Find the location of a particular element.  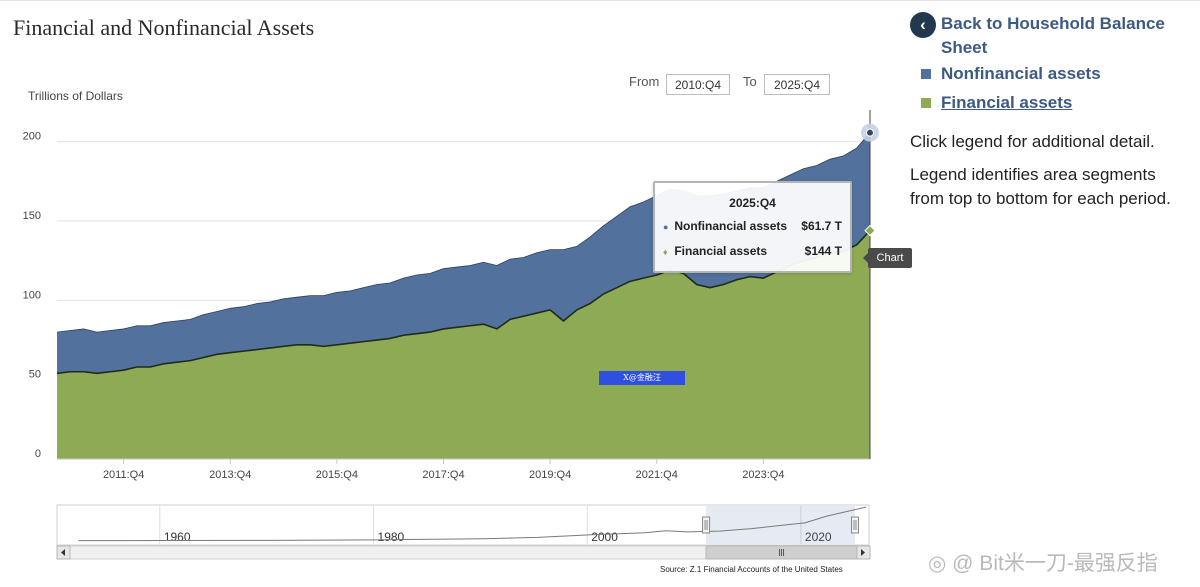

range-to-label: To is located at coordinates (750, 81).